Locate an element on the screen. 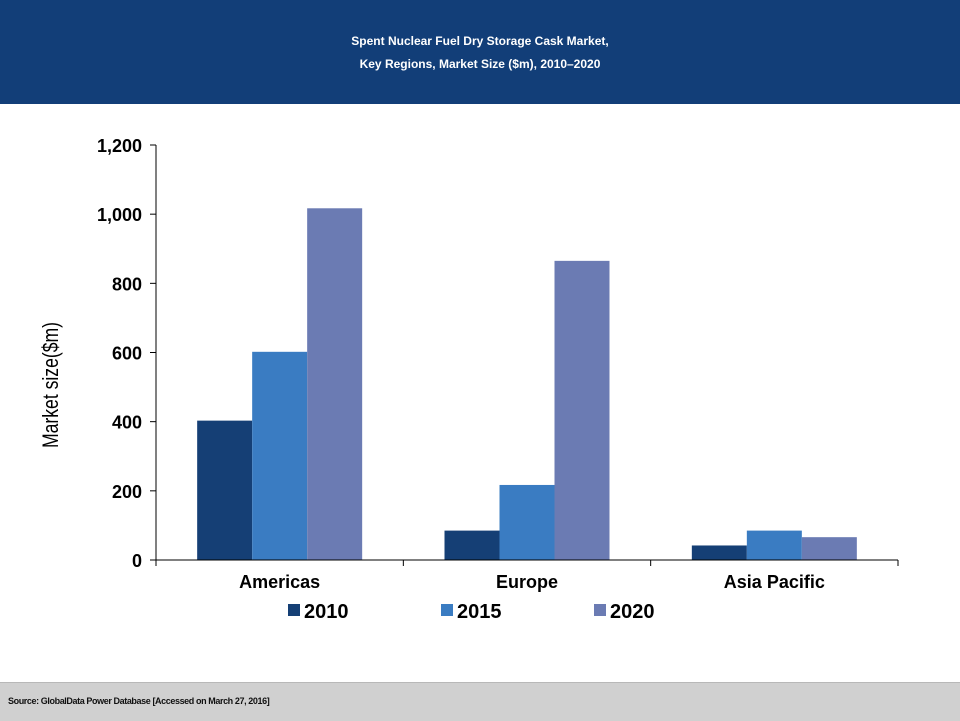 Image resolution: width=960 pixels, height=721 pixels. x-axis: Americas Europe Asia Pacific is located at coordinates (527, 575).